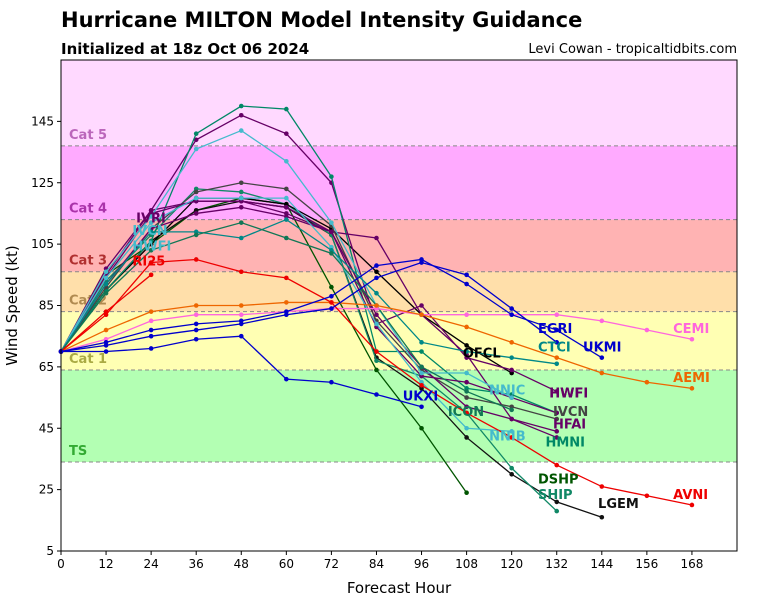 The width and height of the screenshot is (768, 600). Describe the element at coordinates (507, 390) in the screenshot. I see `series-label-nnic: NNIC` at that location.